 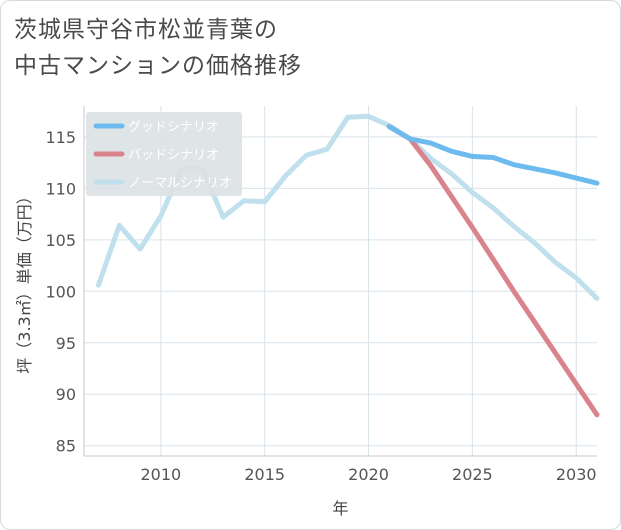 I want to click on y-tick-label: 110, so click(x=60, y=188).